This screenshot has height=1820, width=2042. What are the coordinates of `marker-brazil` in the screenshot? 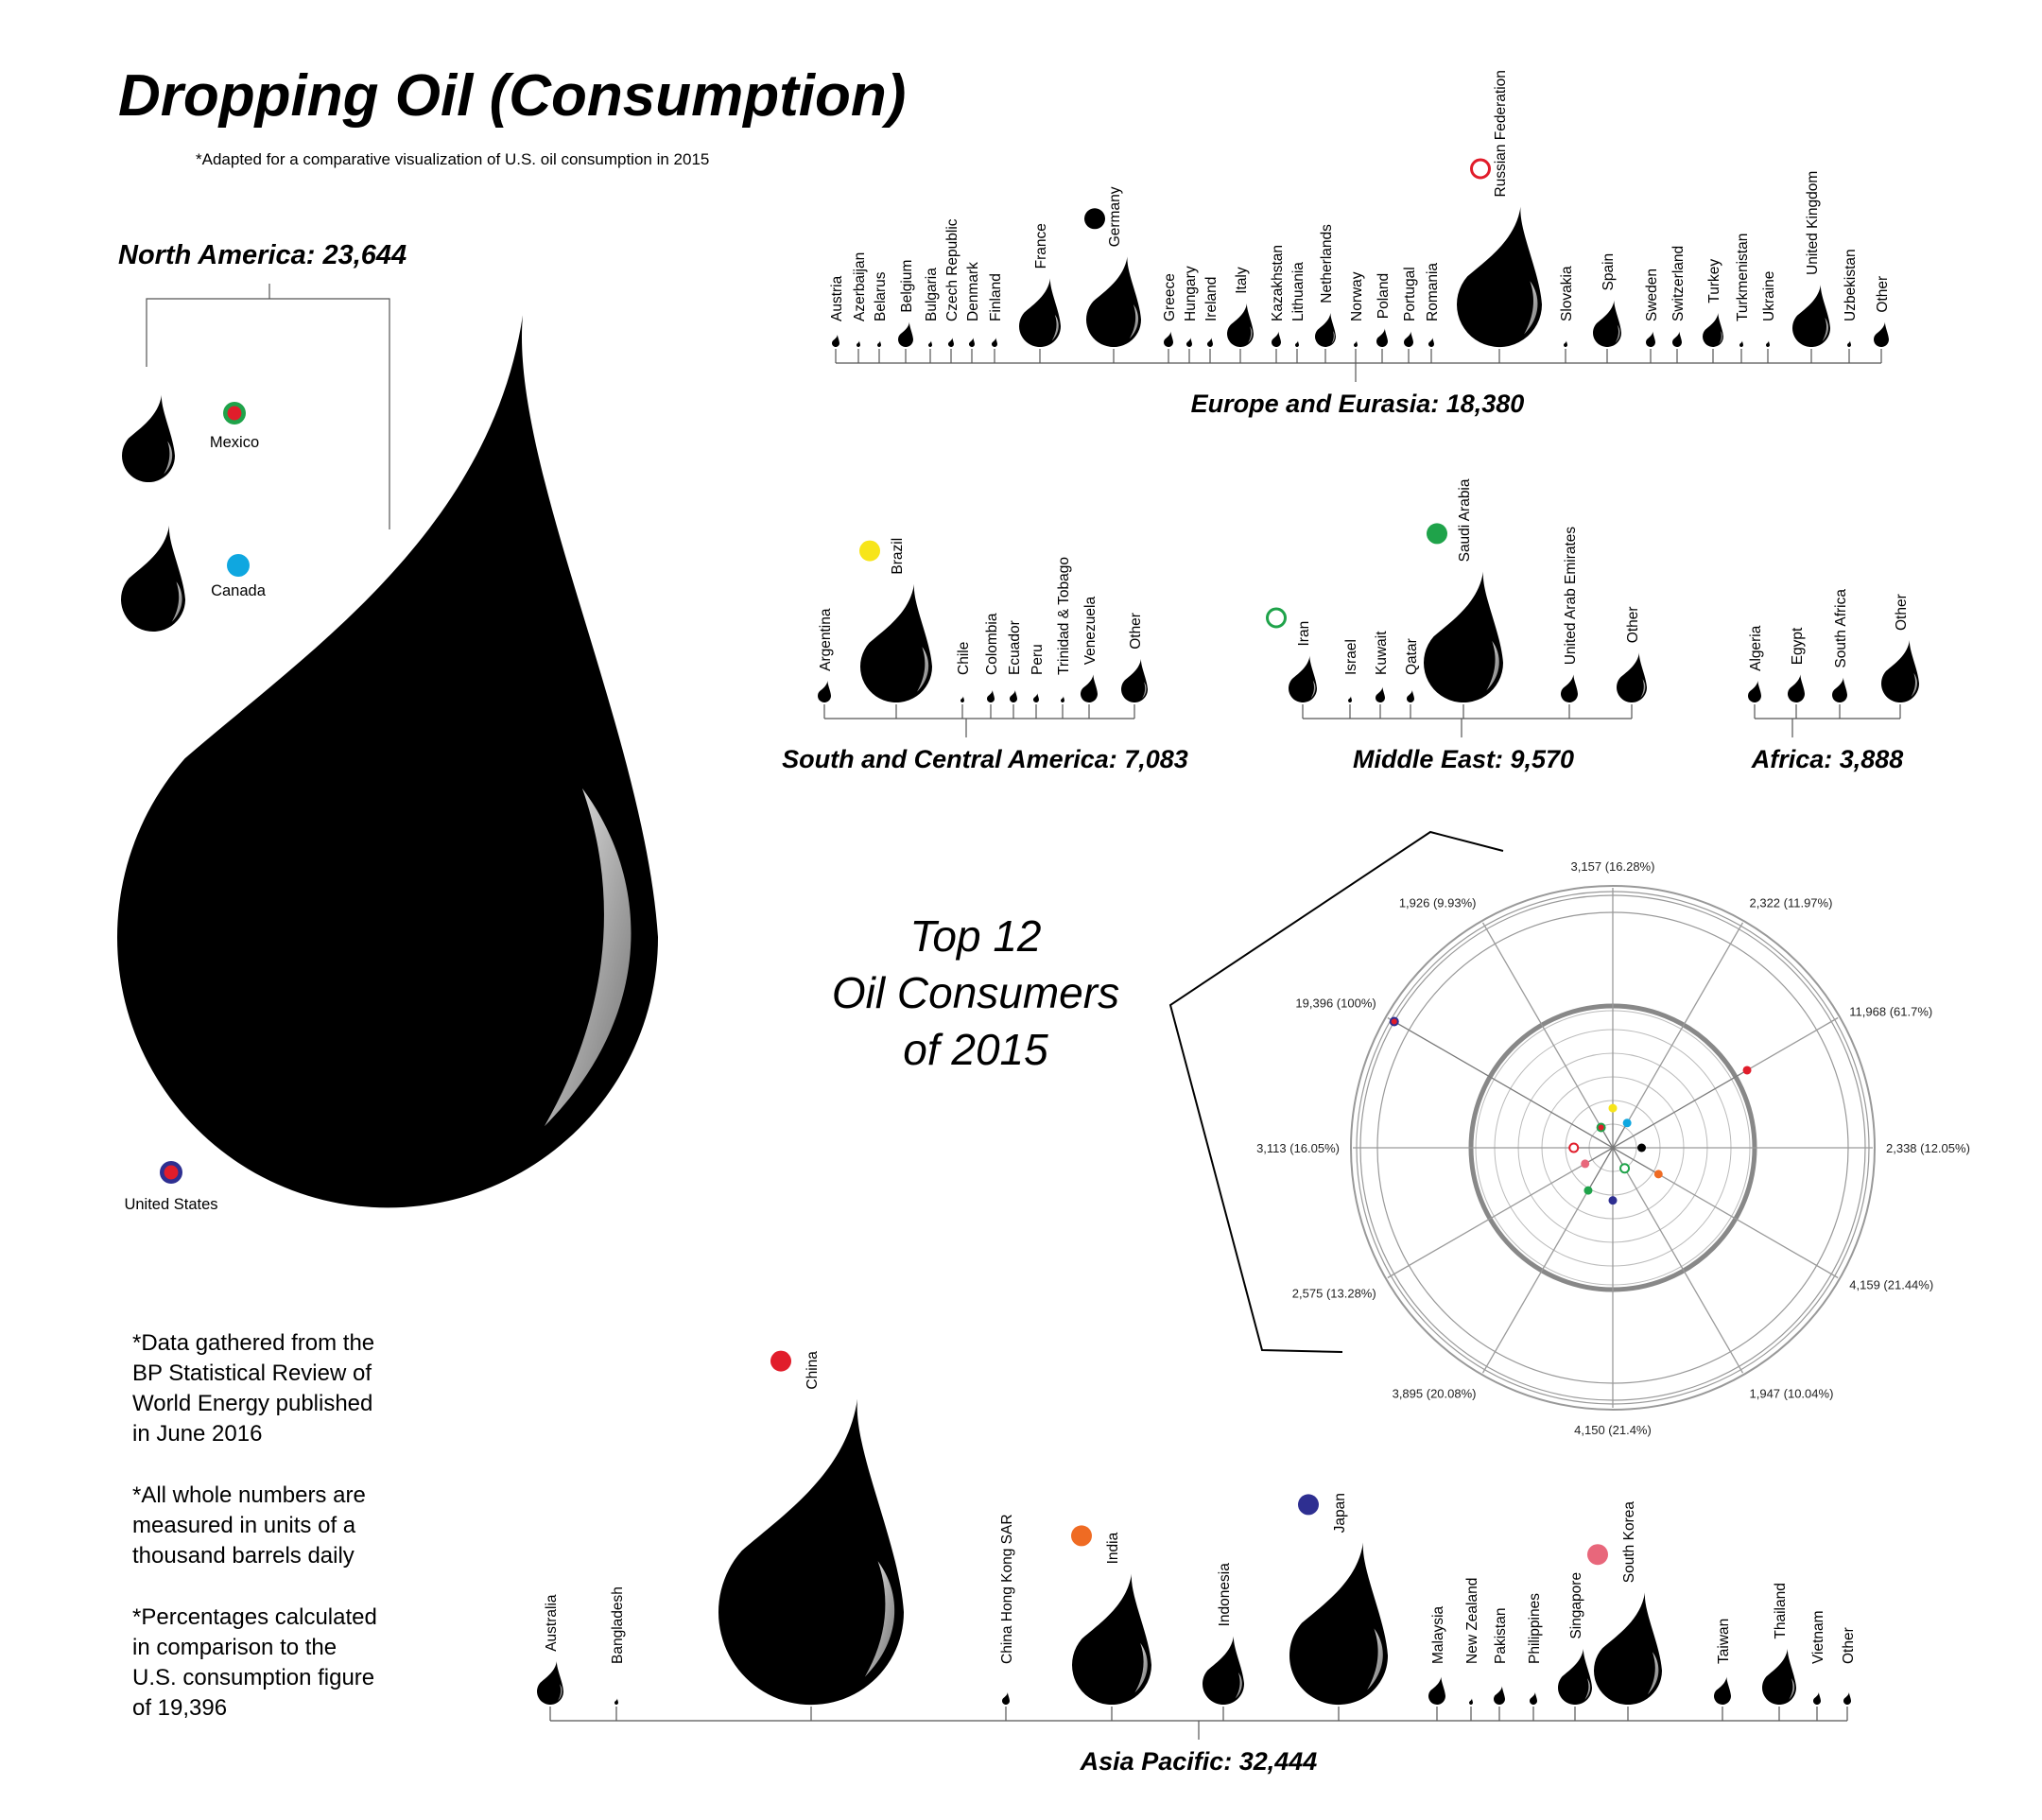 It's located at (869, 551).